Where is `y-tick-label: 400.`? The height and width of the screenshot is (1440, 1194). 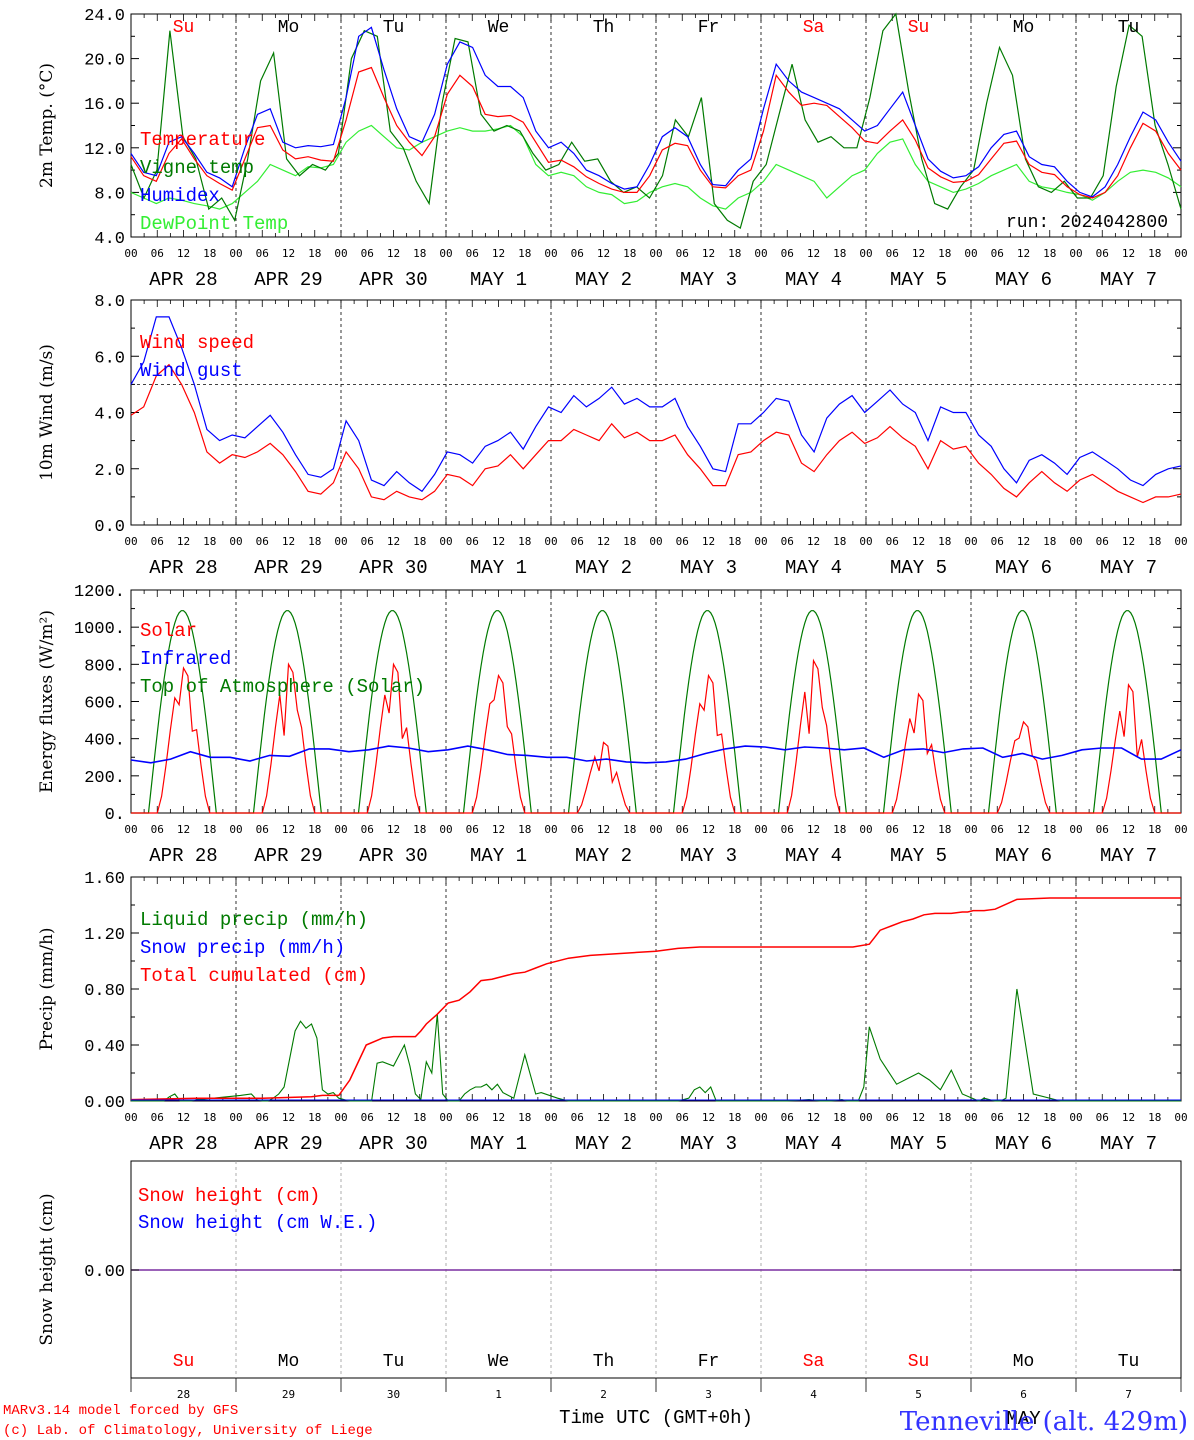 y-tick-label: 400. is located at coordinates (104, 741).